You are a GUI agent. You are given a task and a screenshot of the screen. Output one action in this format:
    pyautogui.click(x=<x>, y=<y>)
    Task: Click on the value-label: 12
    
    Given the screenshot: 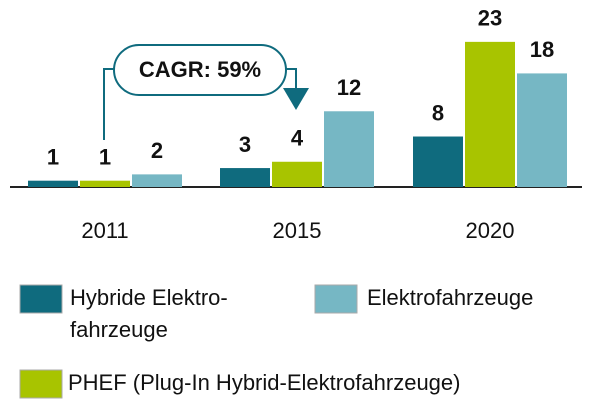 What is the action you would take?
    pyautogui.click(x=349, y=87)
    